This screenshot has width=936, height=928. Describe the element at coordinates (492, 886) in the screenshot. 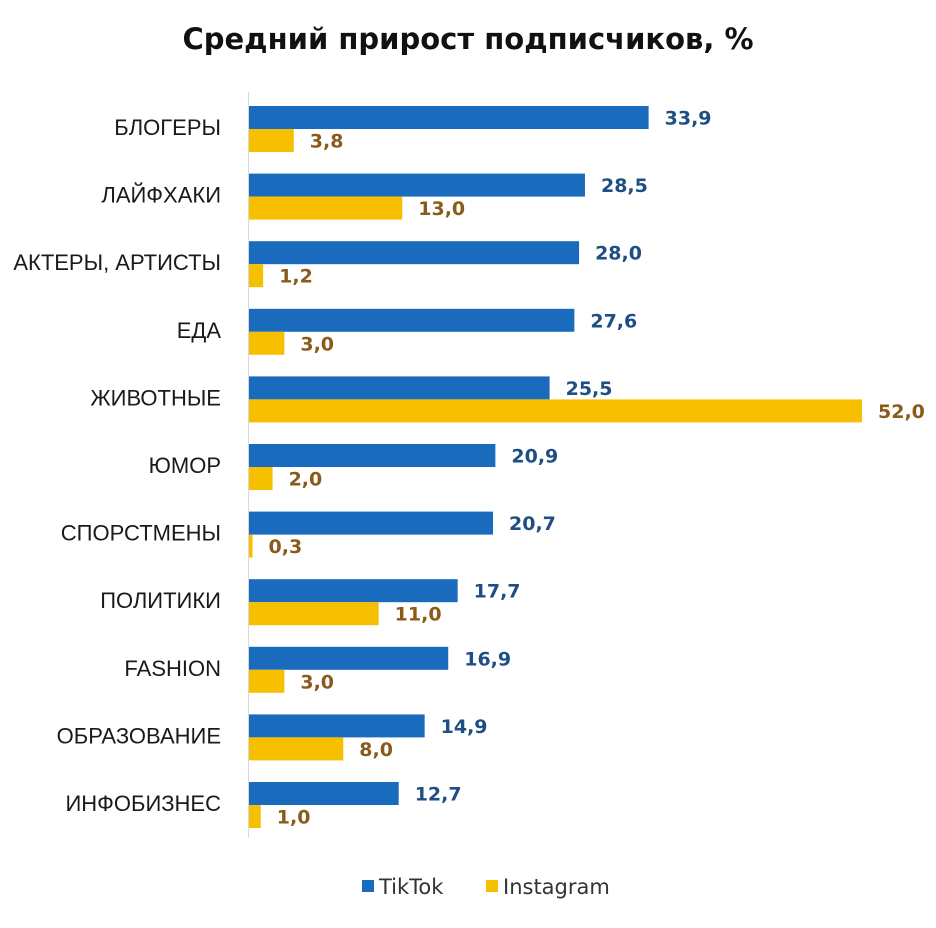

I see `legend-swatch-instagram` at that location.